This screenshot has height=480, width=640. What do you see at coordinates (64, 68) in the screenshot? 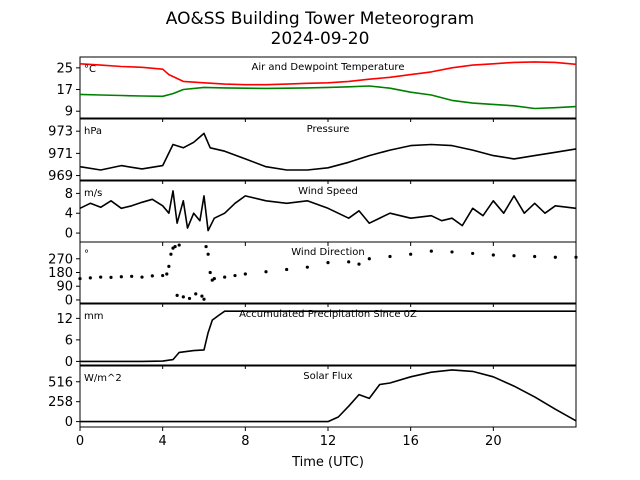
I see `y-tick-label: 25` at bounding box center [64, 68].